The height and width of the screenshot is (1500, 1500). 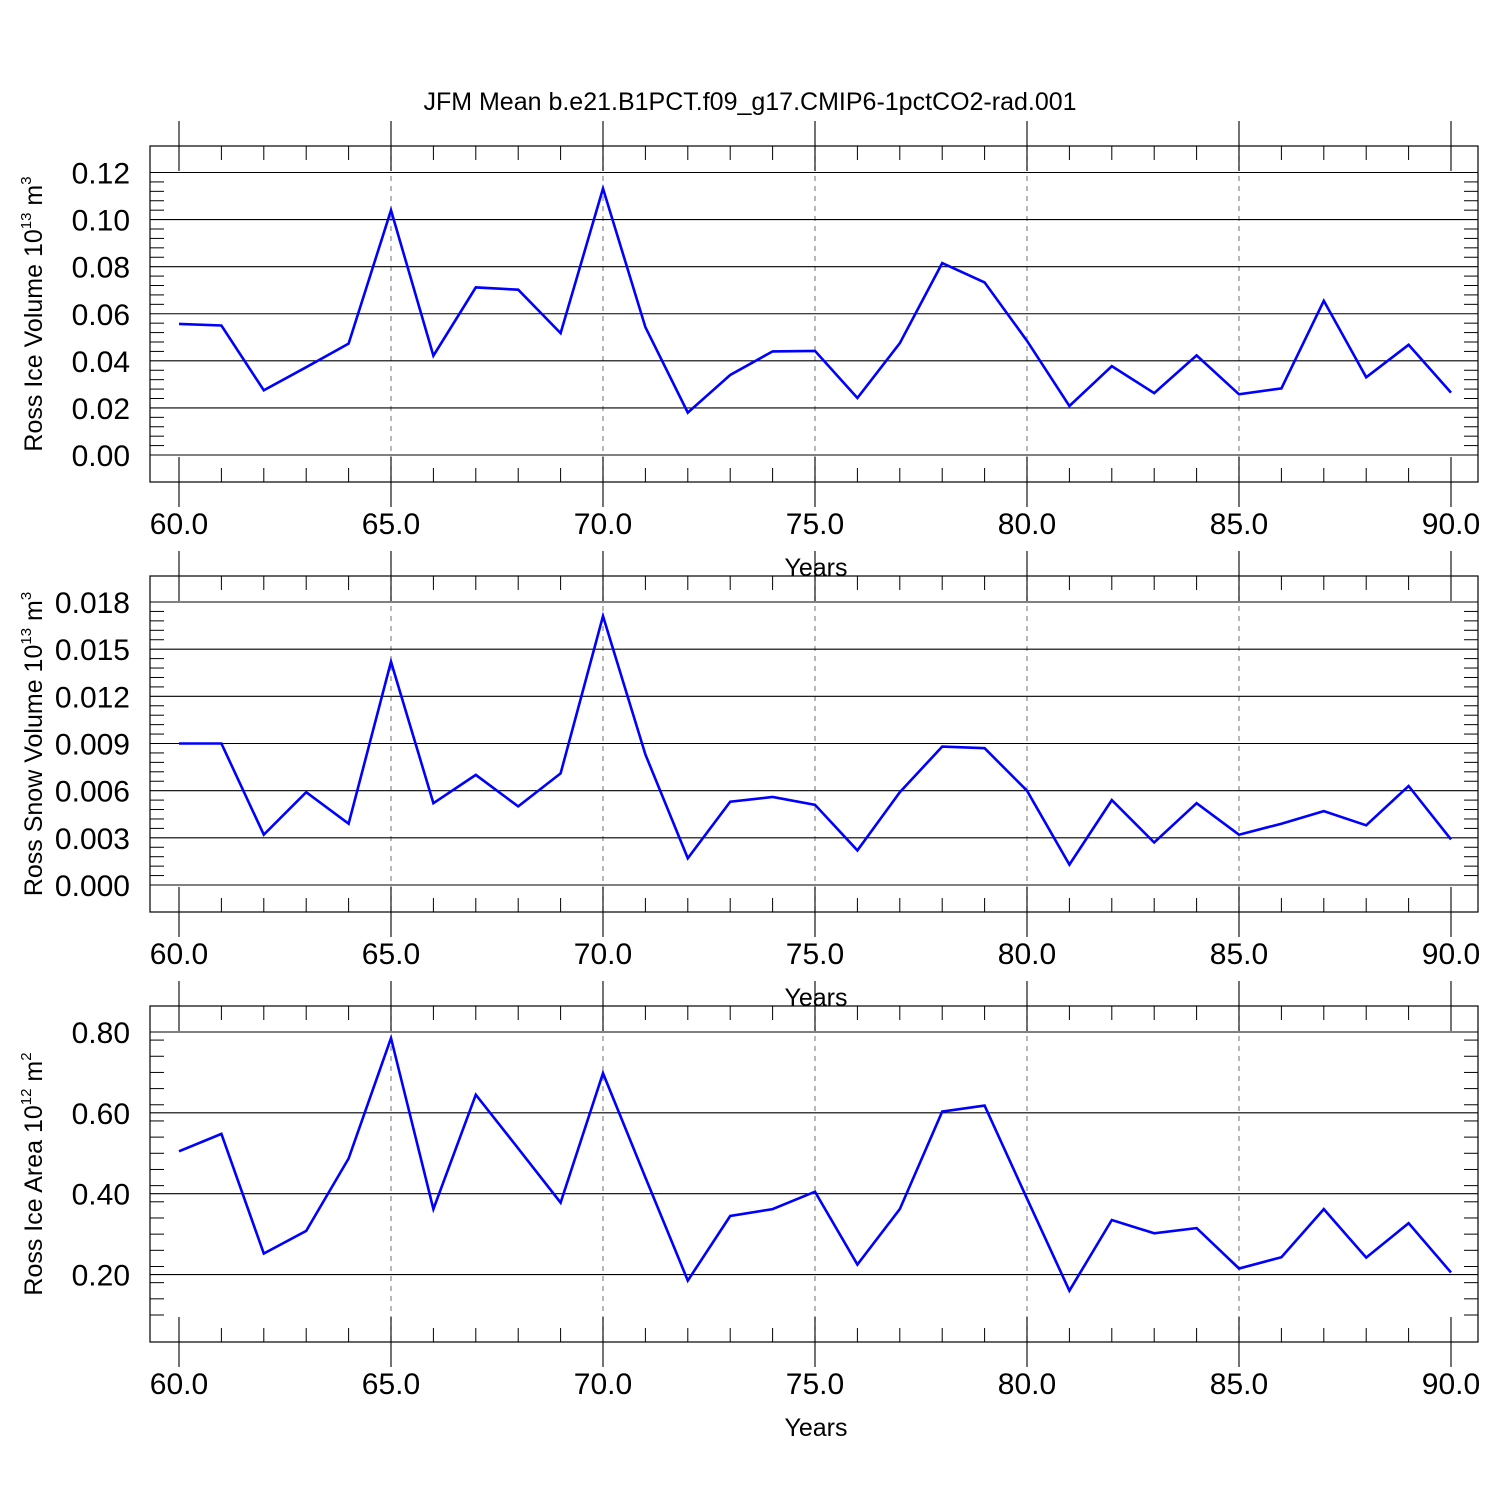 What do you see at coordinates (101, 1114) in the screenshot?
I see `ytick-label: 0.60` at bounding box center [101, 1114].